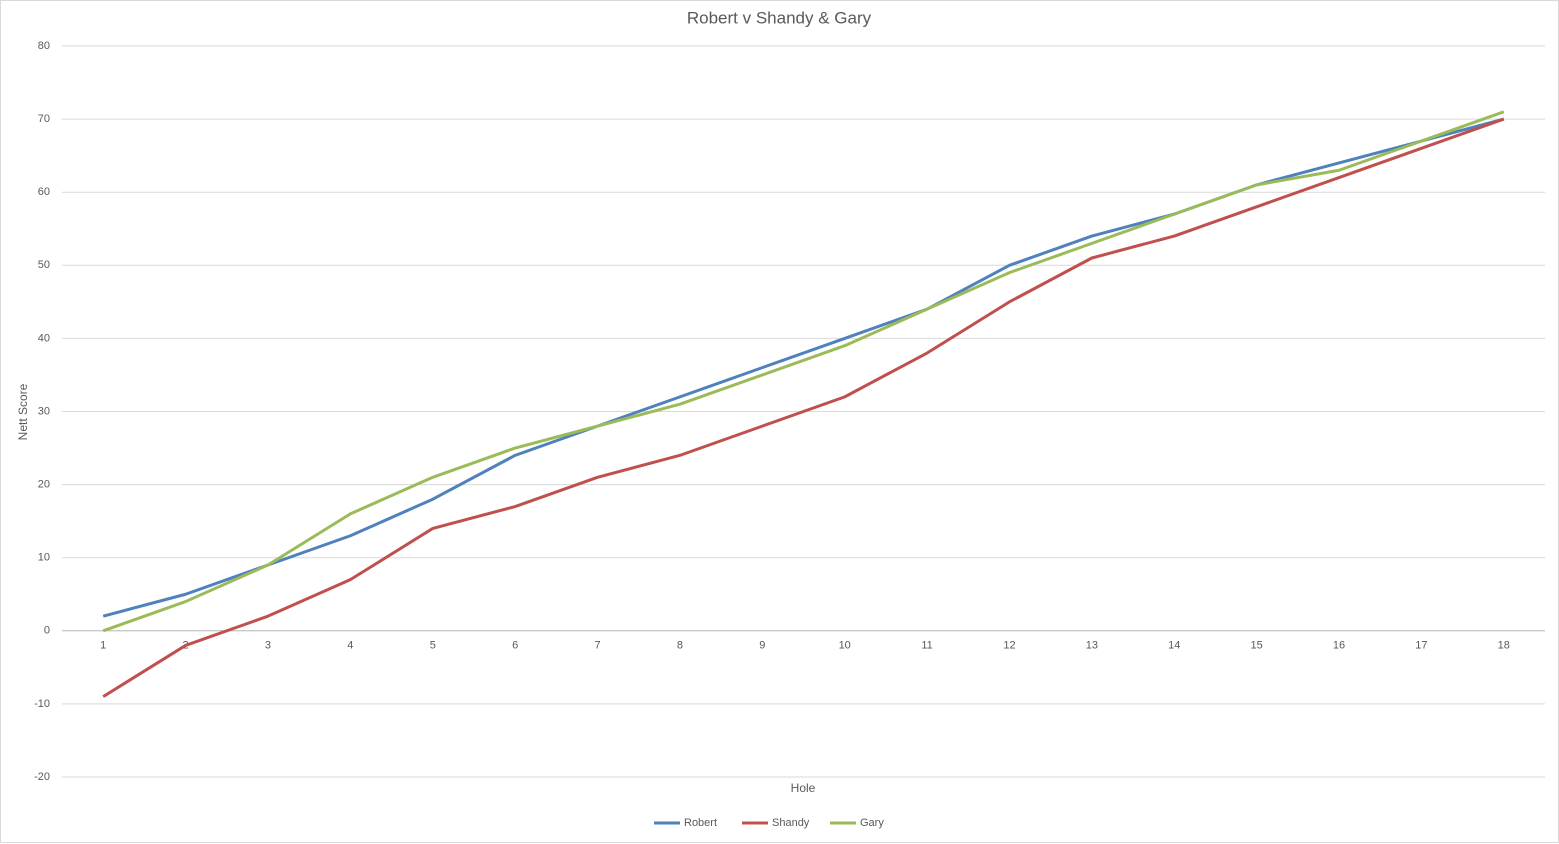 This screenshot has height=844, width=1559. What do you see at coordinates (803, 788) in the screenshot?
I see `x-axis-title: Hole` at bounding box center [803, 788].